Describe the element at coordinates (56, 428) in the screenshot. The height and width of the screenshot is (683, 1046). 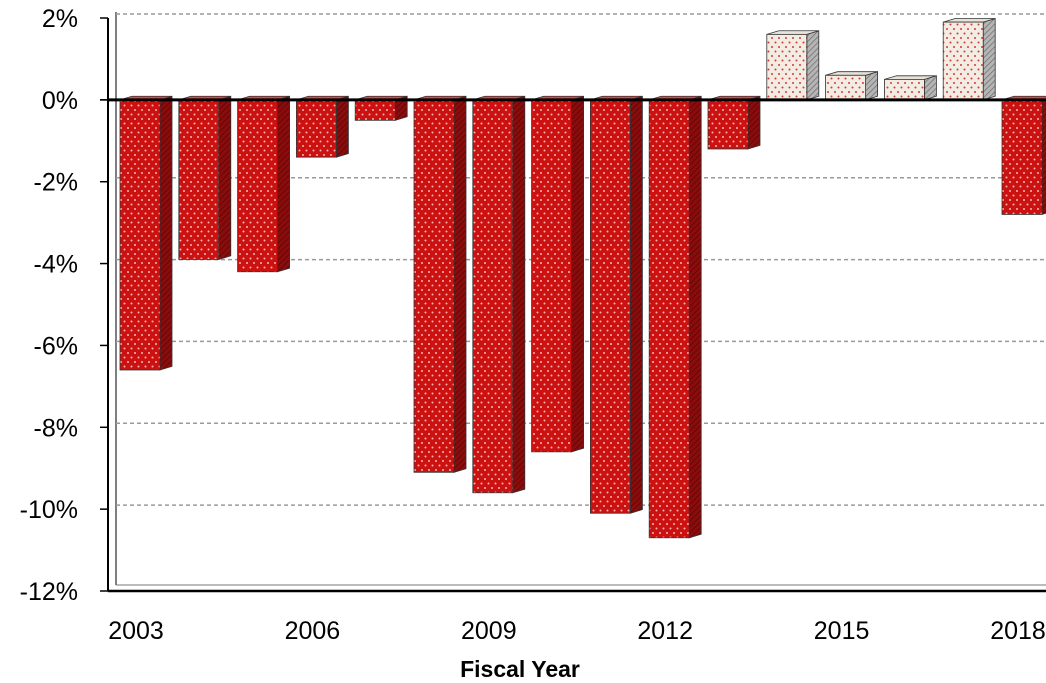
I see `y-tick-label: -8%` at that location.